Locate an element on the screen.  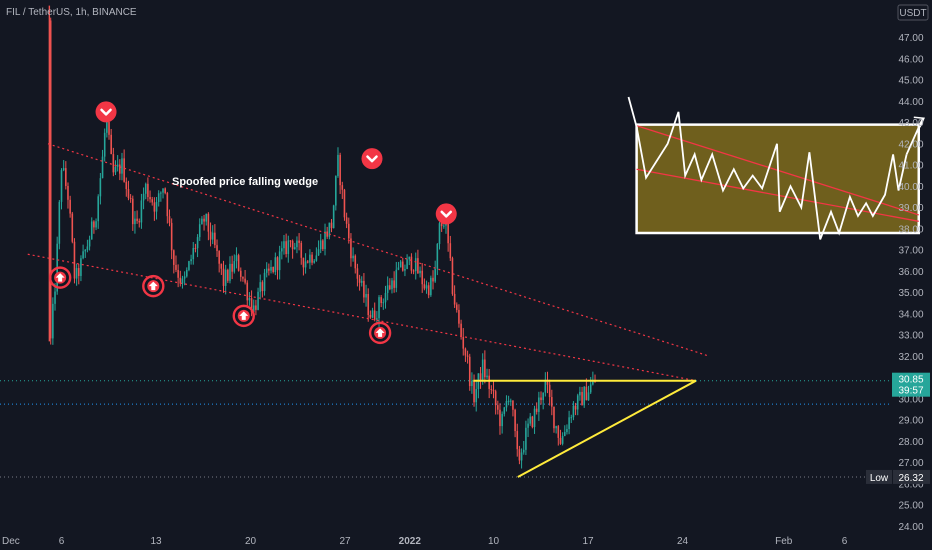
currency-label: USDT is located at coordinates (912, 13).